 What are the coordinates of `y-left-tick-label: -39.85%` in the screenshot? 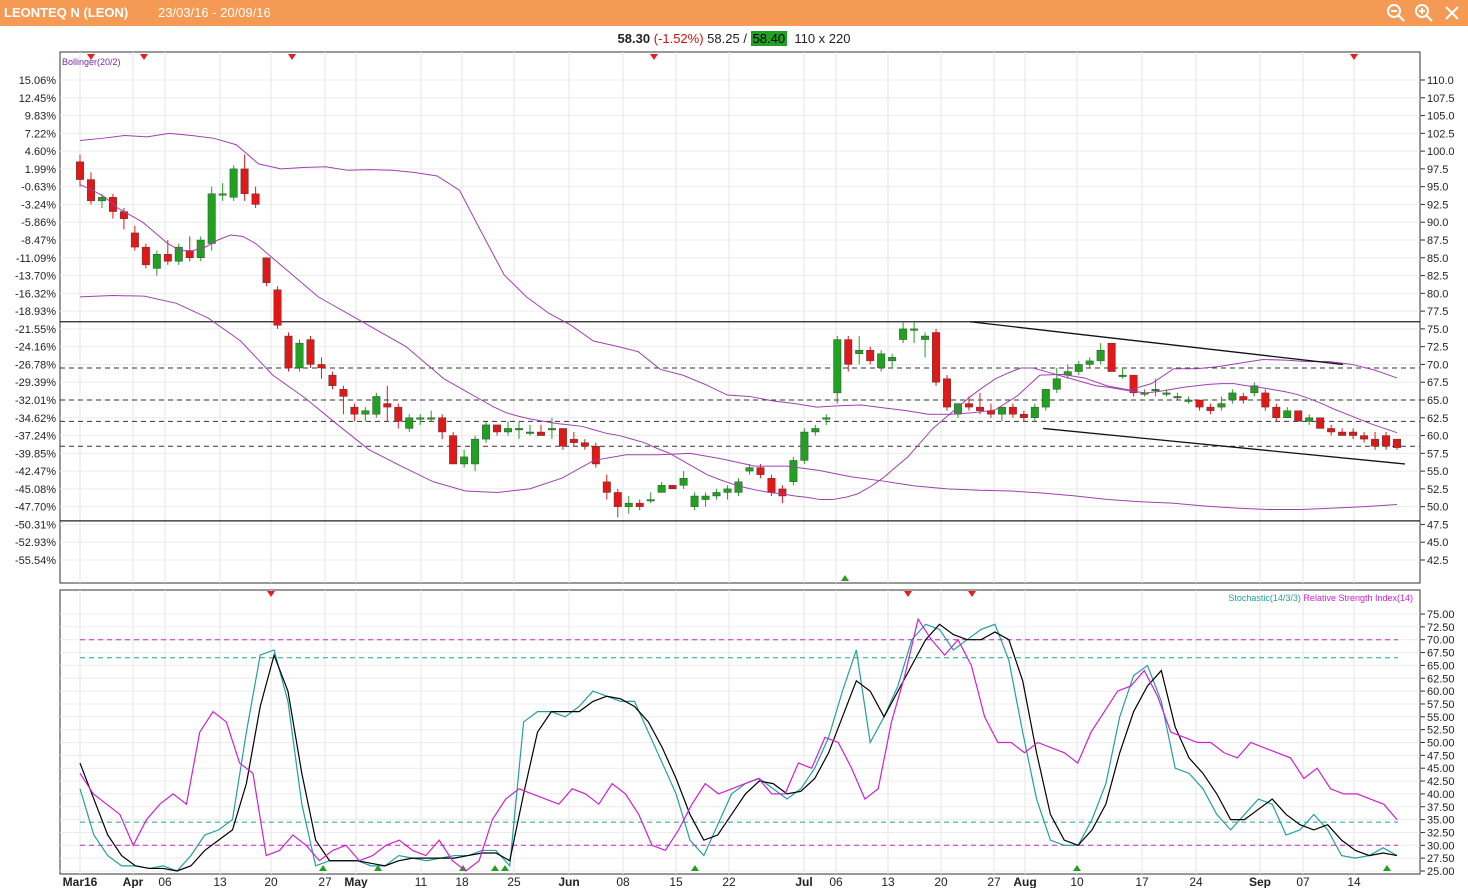 It's located at (35, 454).